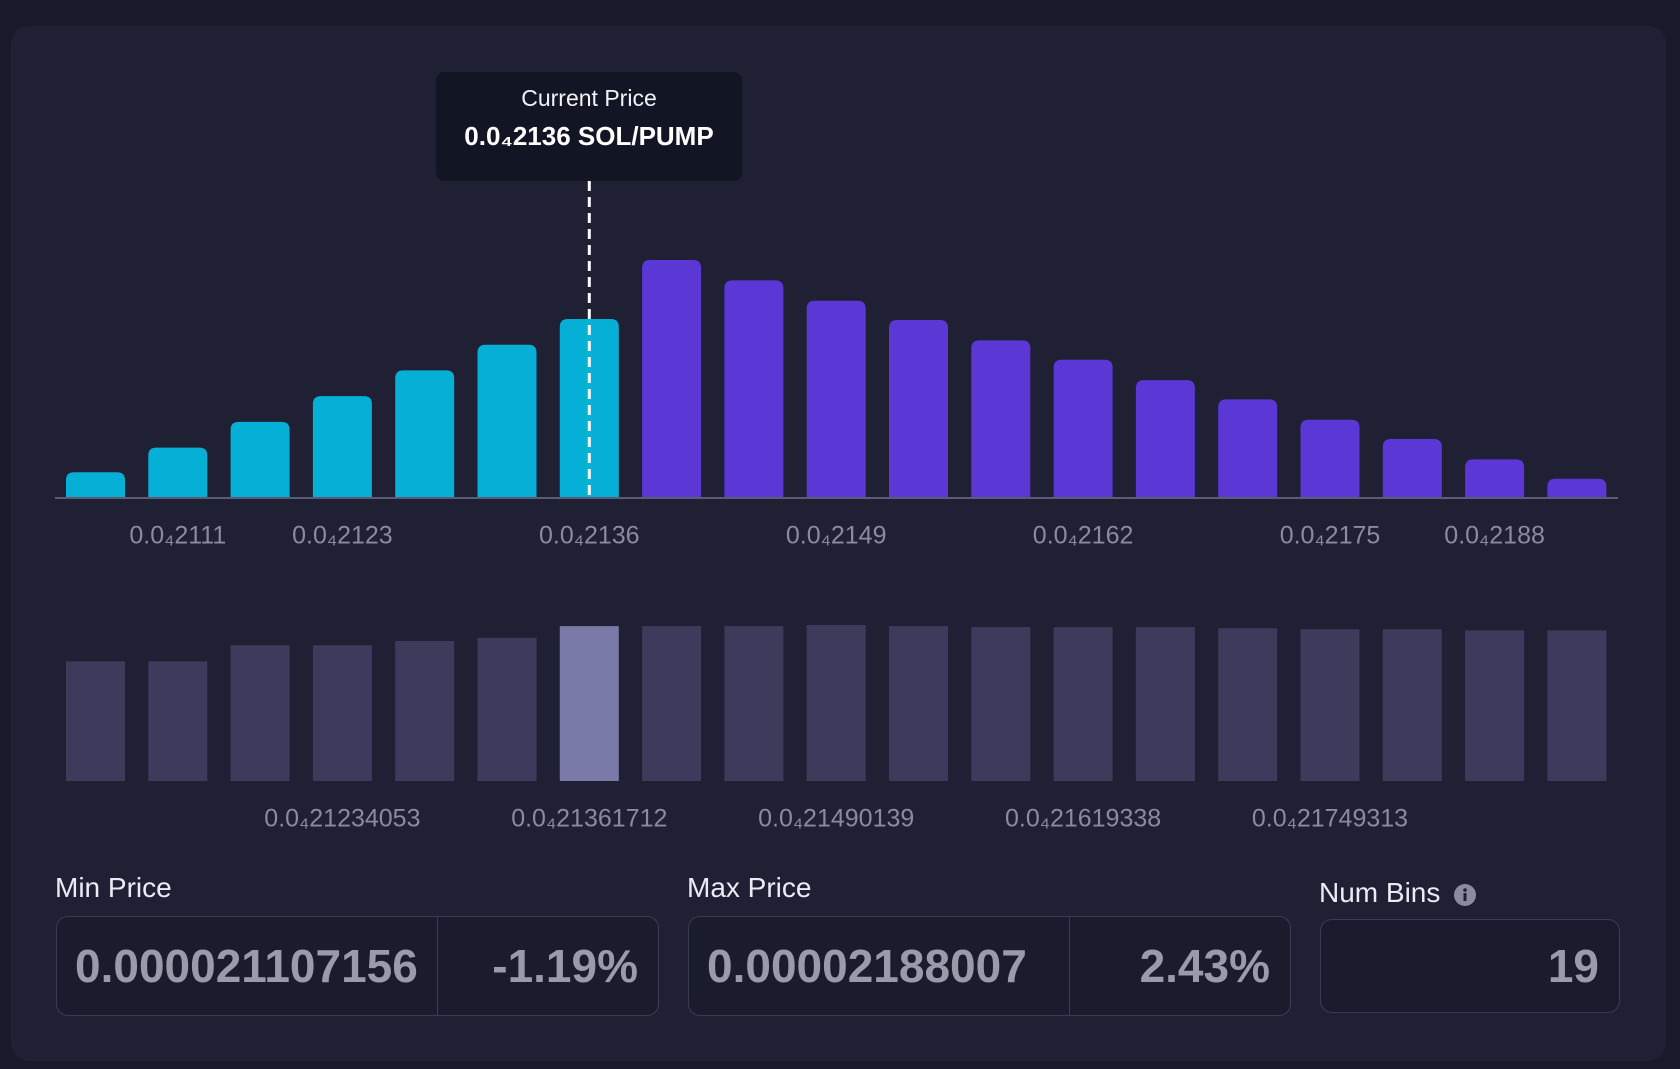 Image resolution: width=1680 pixels, height=1069 pixels. Describe the element at coordinates (342, 536) in the screenshot. I see `x-tick-label: 0.0₄2123` at that location.